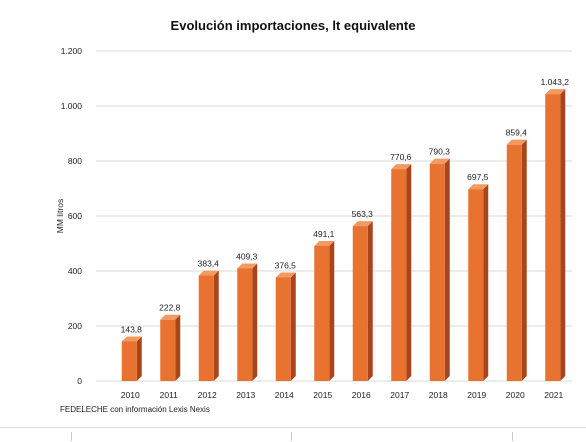 The height and width of the screenshot is (442, 586). Describe the element at coordinates (130, 395) in the screenshot. I see `x-tick-label: 2010` at that location.